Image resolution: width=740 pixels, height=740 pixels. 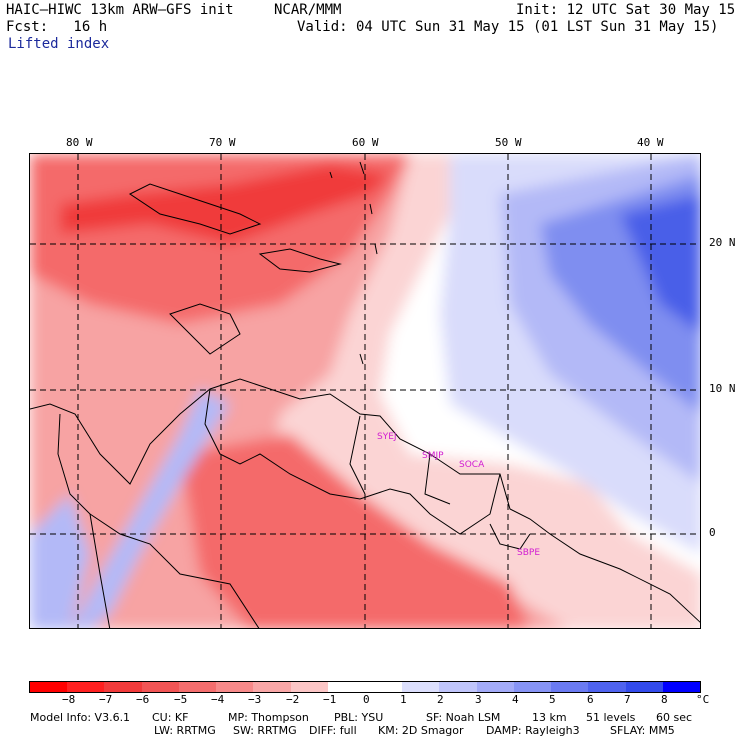 I want to click on station-smjp: SMJP, so click(x=433, y=456).